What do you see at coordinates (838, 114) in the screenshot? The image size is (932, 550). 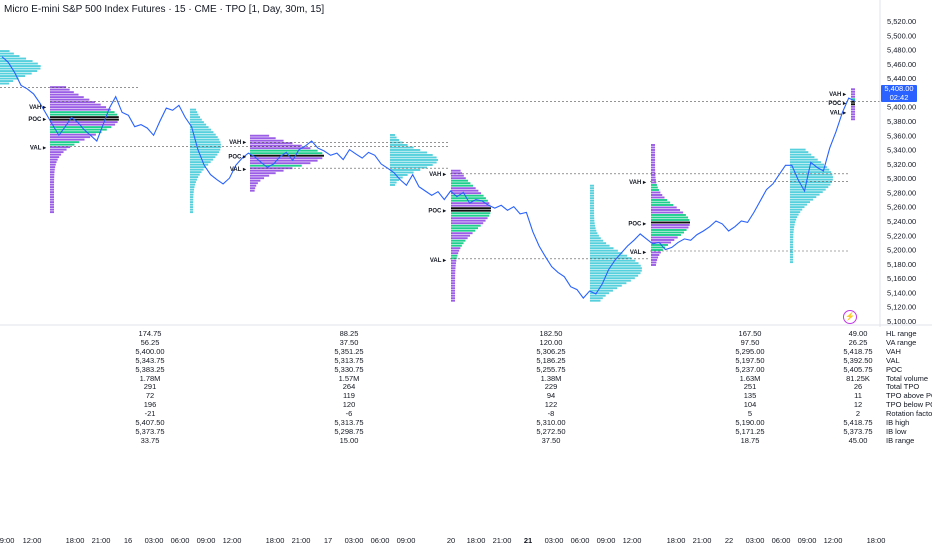 I see `marker-val: VAL ▸` at bounding box center [838, 114].